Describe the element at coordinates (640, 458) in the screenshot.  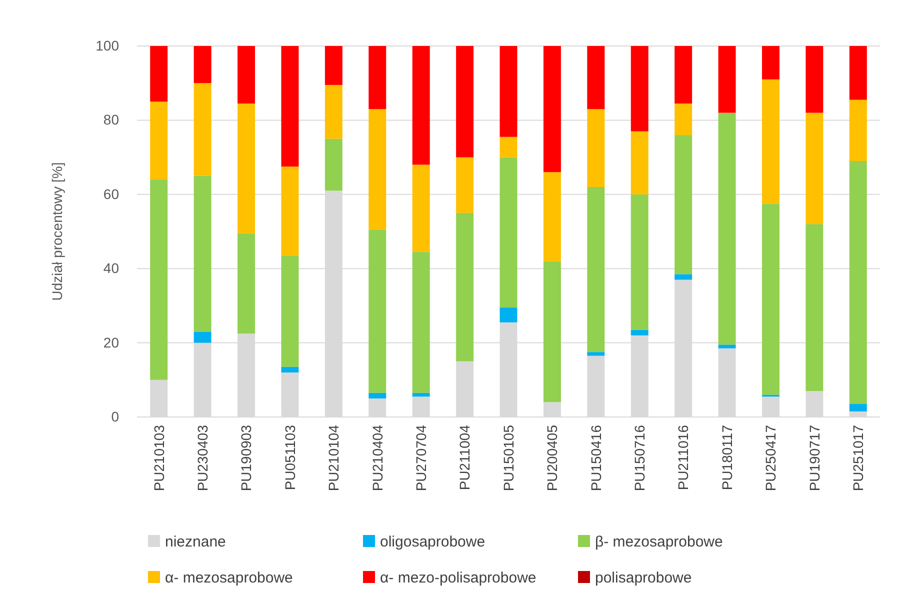
I see `x-tick-label: PU150716` at that location.